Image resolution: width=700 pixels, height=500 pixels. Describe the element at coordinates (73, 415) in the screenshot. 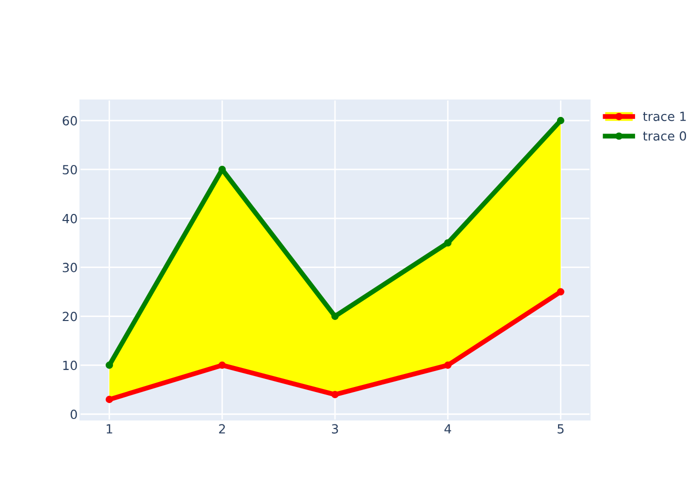

I see `y-tick-label: 0` at that location.